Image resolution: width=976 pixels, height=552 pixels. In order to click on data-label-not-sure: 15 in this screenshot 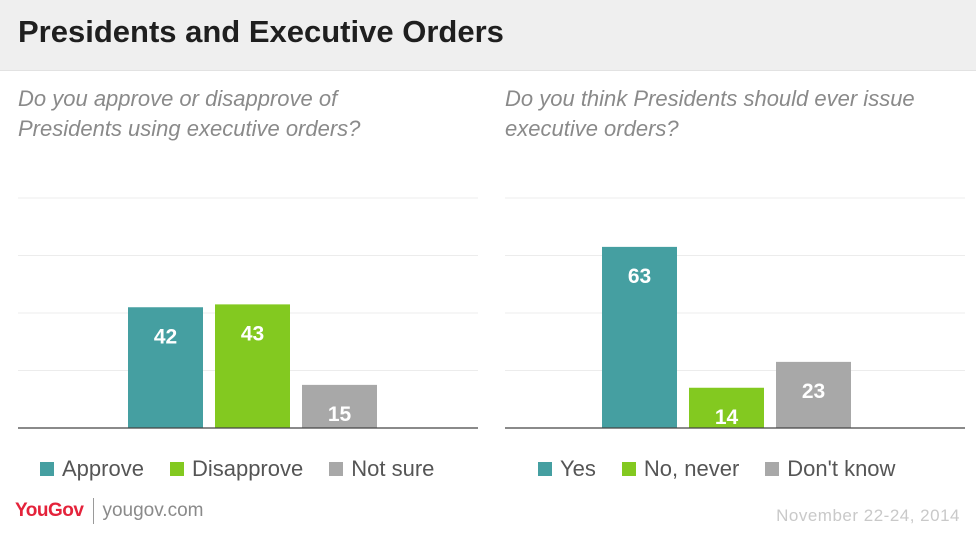, I will do `click(340, 414)`.